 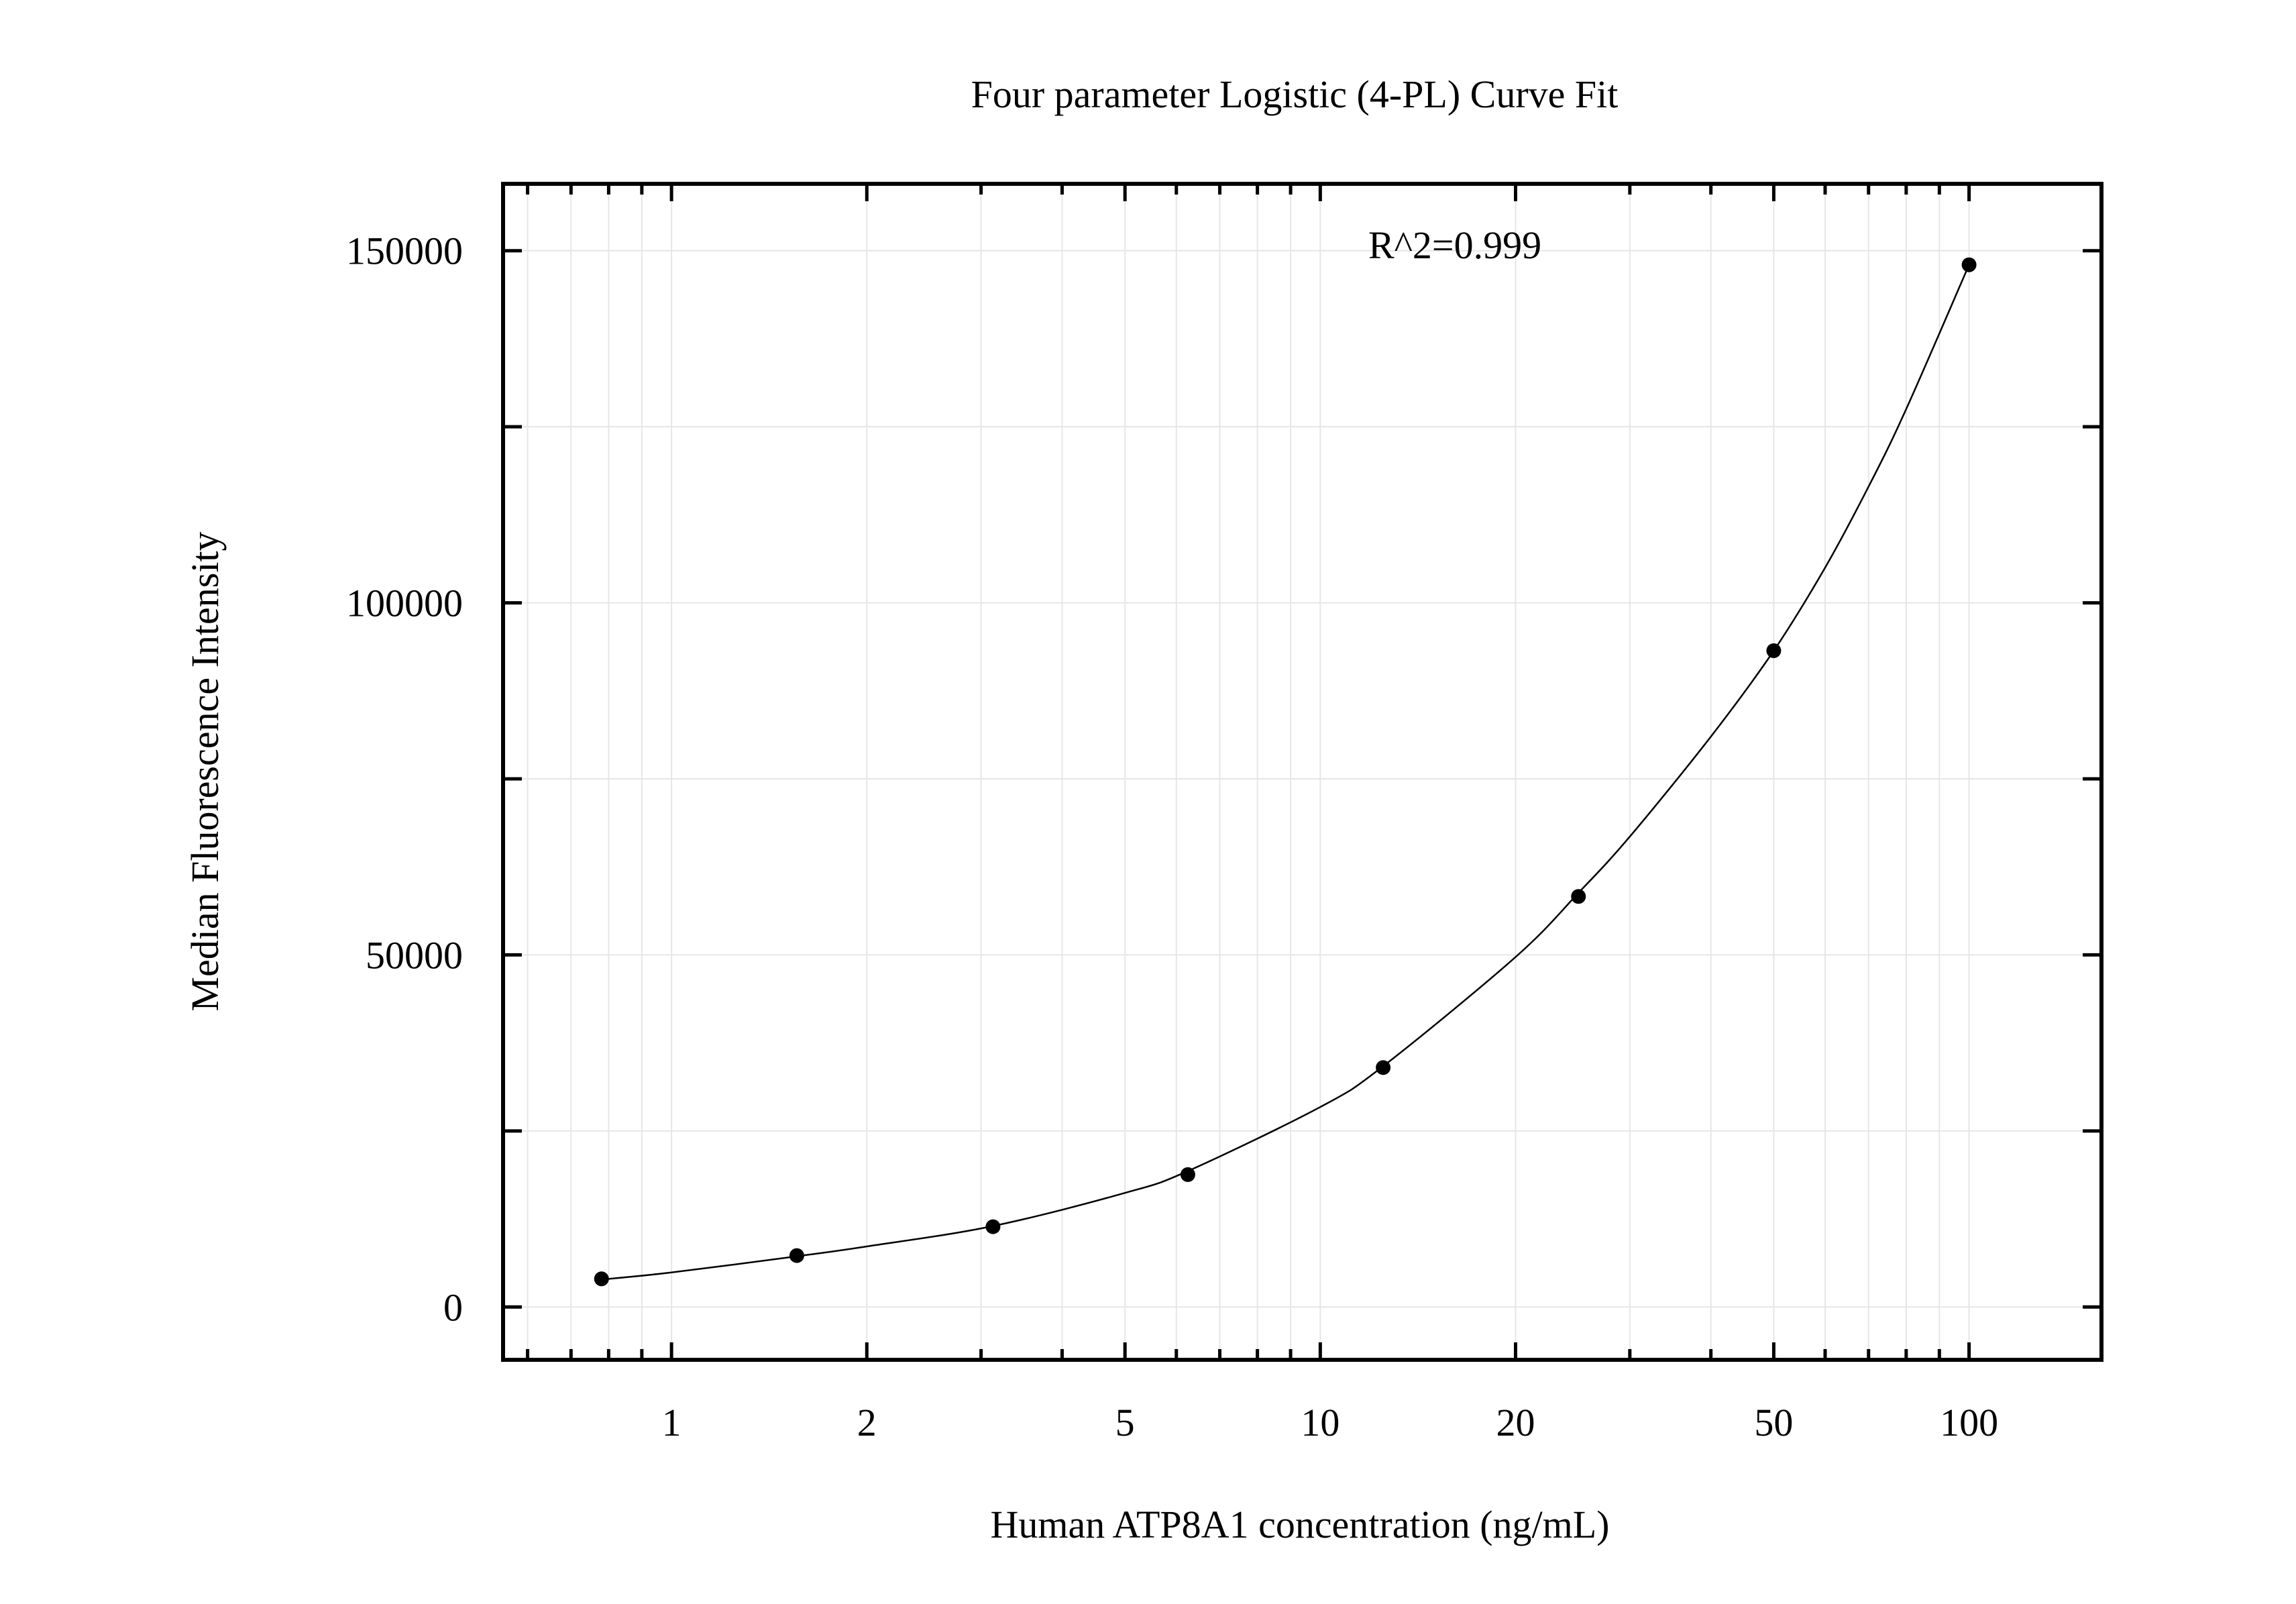 What do you see at coordinates (1125, 1422) in the screenshot?
I see `x-tick-label: 5` at bounding box center [1125, 1422].